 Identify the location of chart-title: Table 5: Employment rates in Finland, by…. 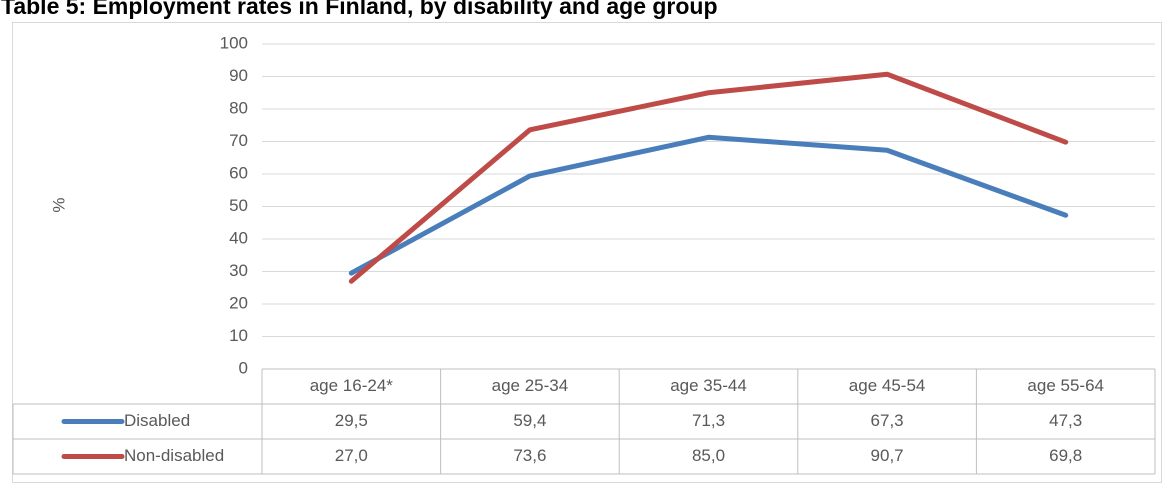
(359, 9).